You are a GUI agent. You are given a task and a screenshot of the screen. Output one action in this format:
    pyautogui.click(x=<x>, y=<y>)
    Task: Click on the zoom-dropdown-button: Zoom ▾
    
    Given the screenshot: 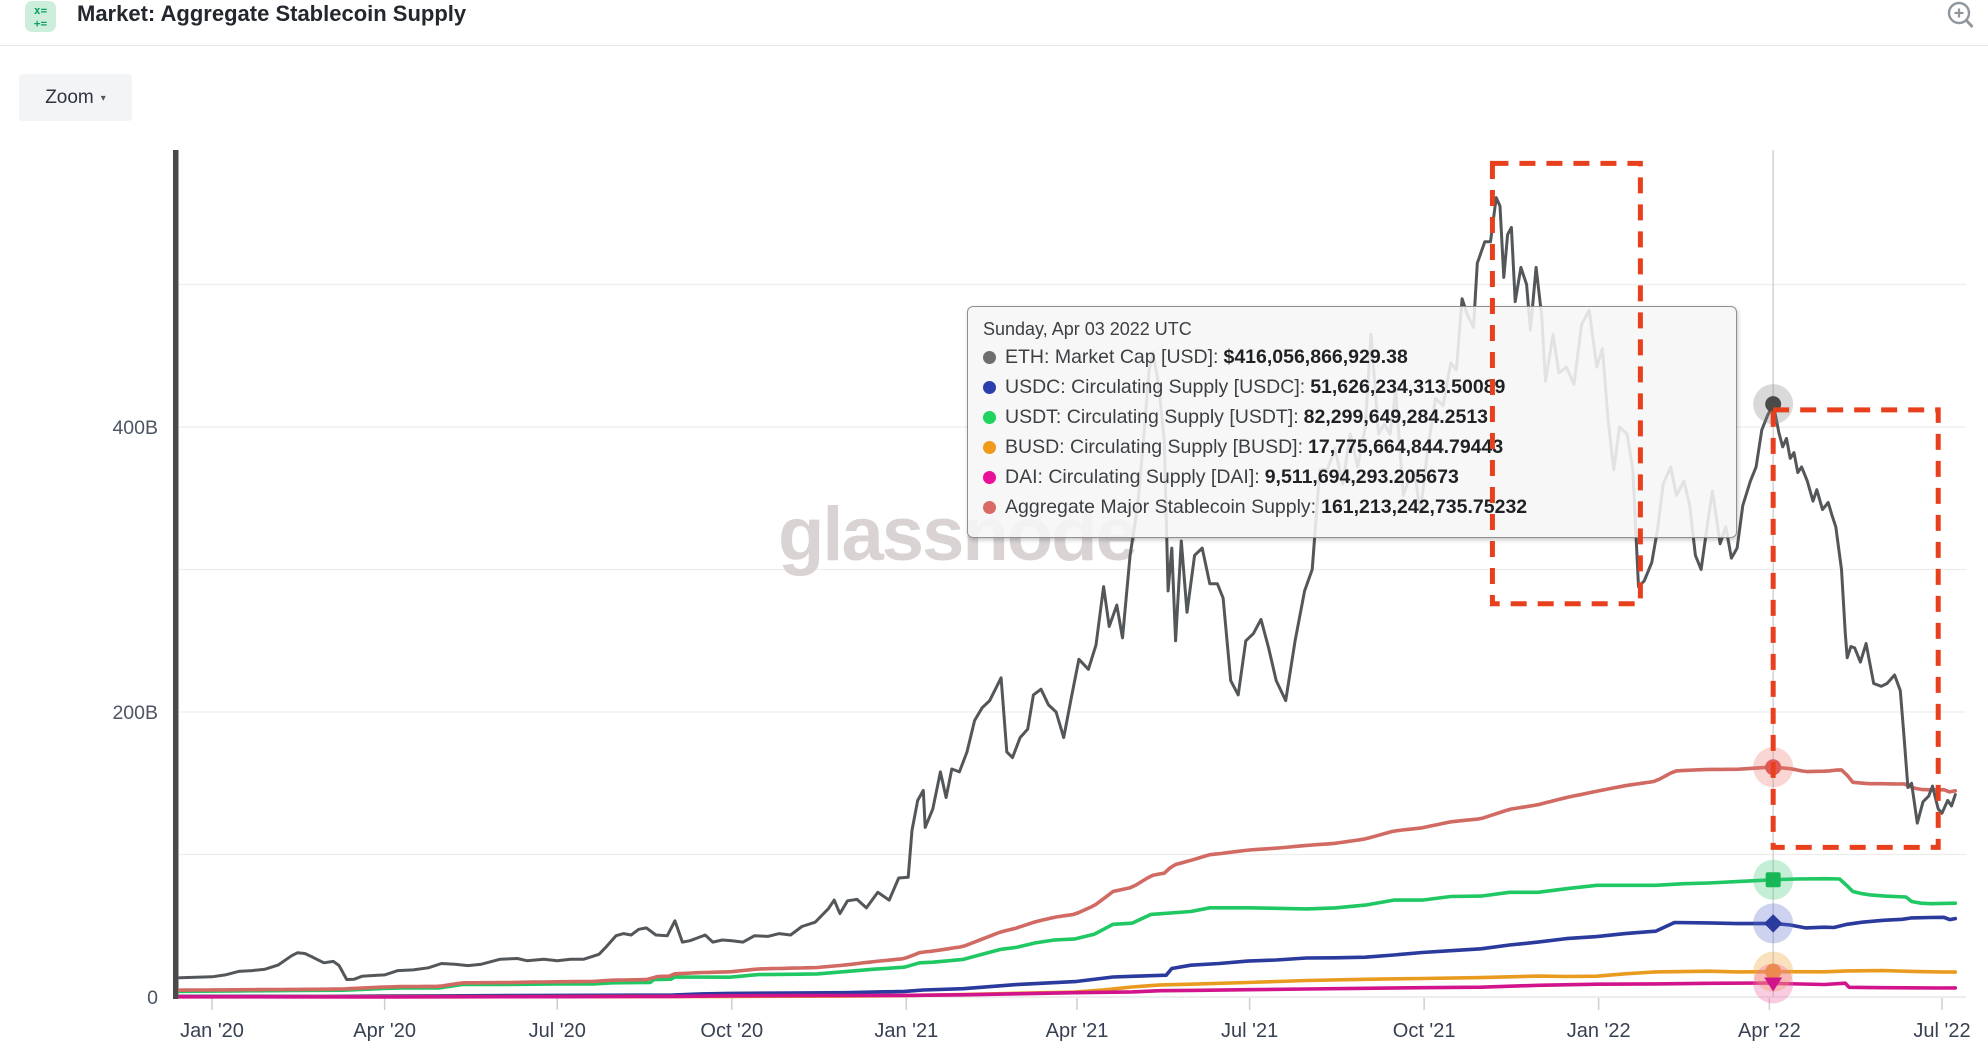 What is the action you would take?
    pyautogui.click(x=75, y=97)
    